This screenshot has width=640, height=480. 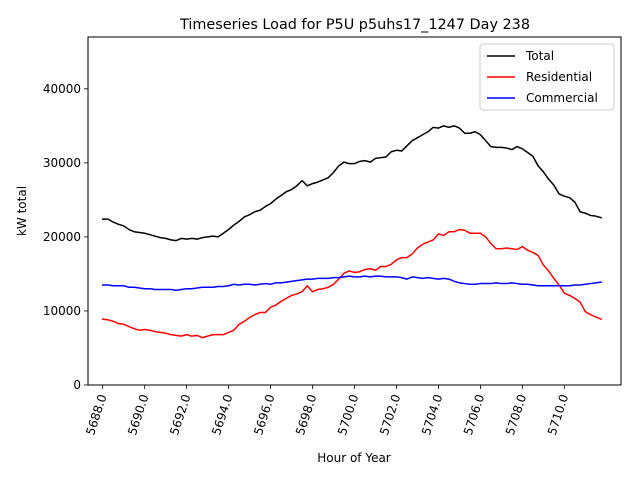 What do you see at coordinates (77, 385) in the screenshot?
I see `y-tick-label: 0` at bounding box center [77, 385].